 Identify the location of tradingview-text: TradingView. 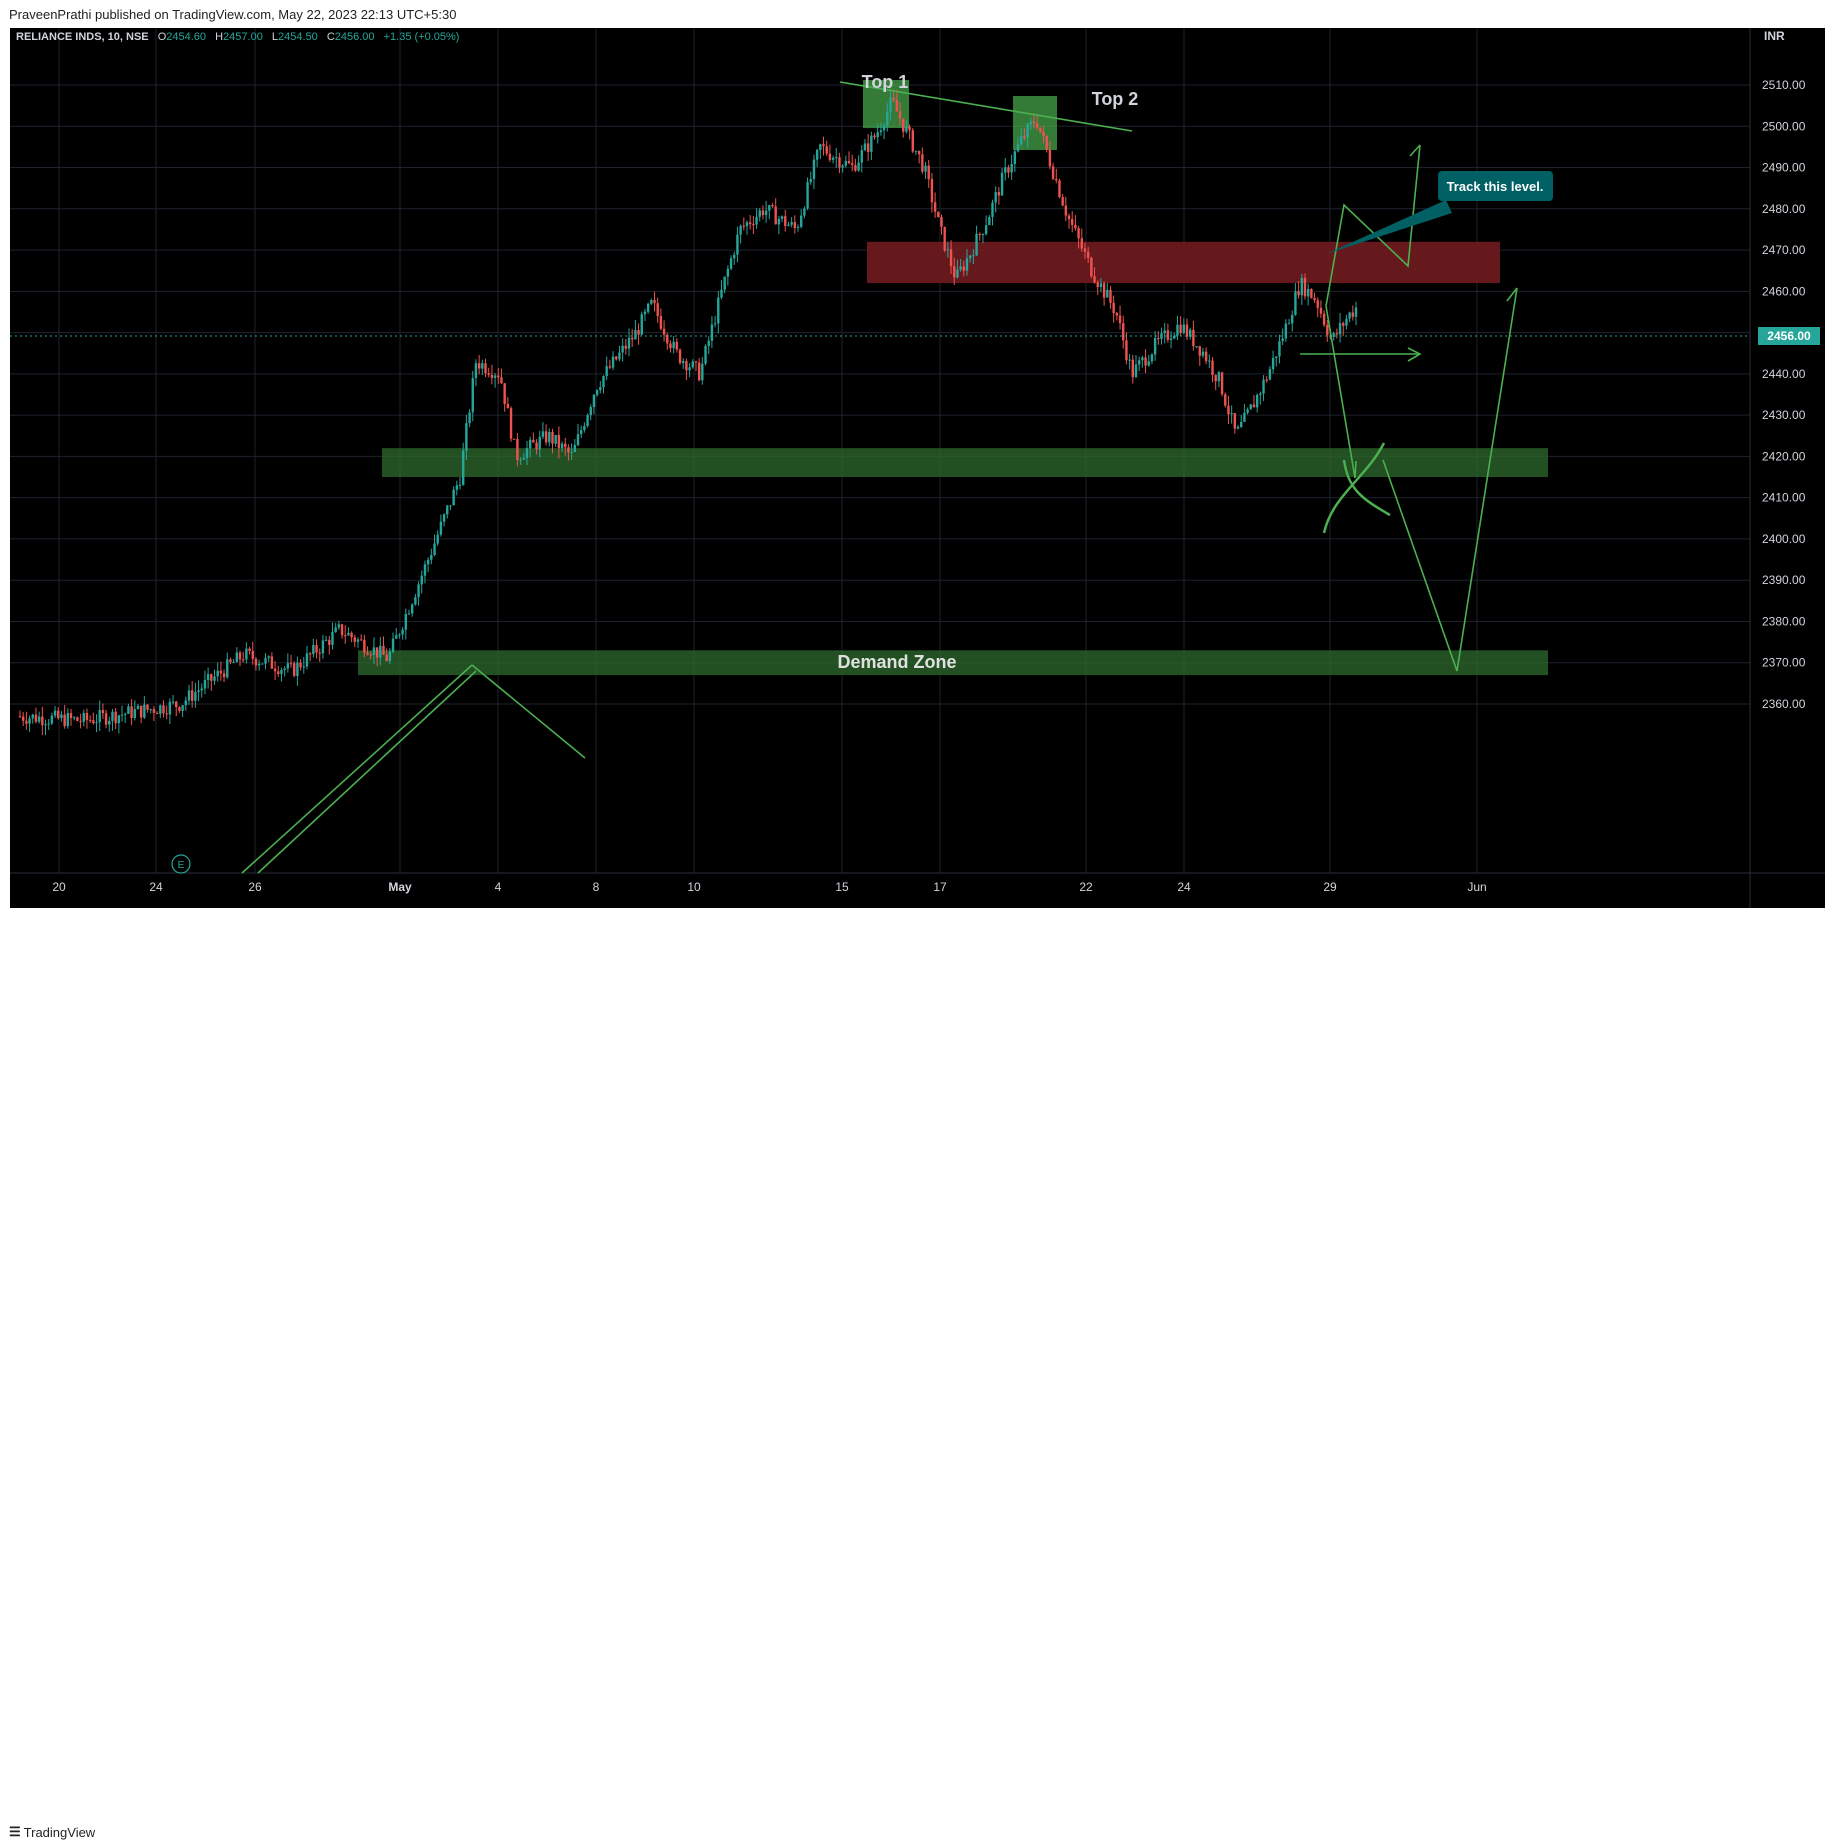
(59, 1832).